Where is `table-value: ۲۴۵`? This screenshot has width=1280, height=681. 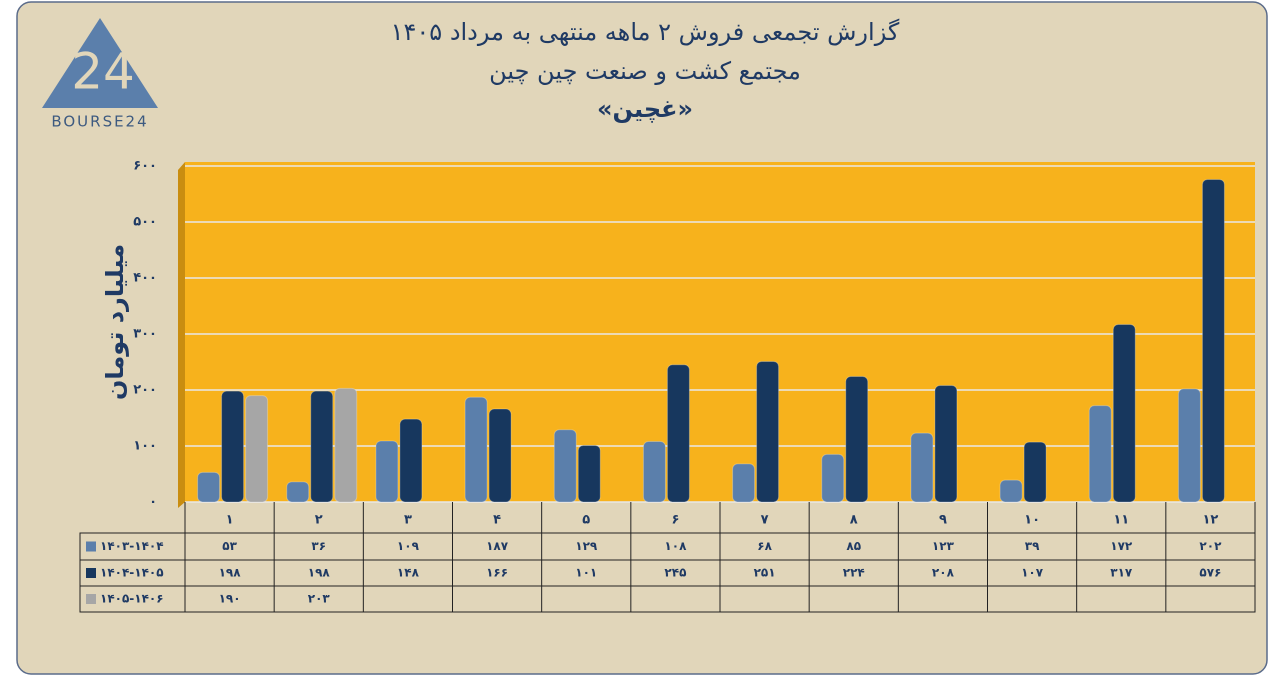
table-value: ۲۴۵ is located at coordinates (675, 573).